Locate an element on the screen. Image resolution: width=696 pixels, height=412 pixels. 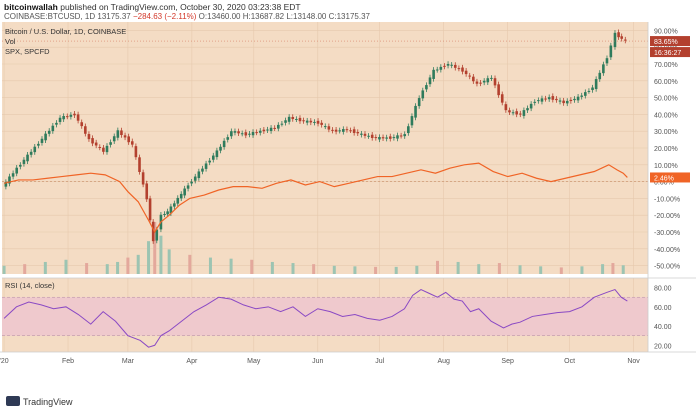
rsi-tick-label: 40.00 is located at coordinates (663, 327).